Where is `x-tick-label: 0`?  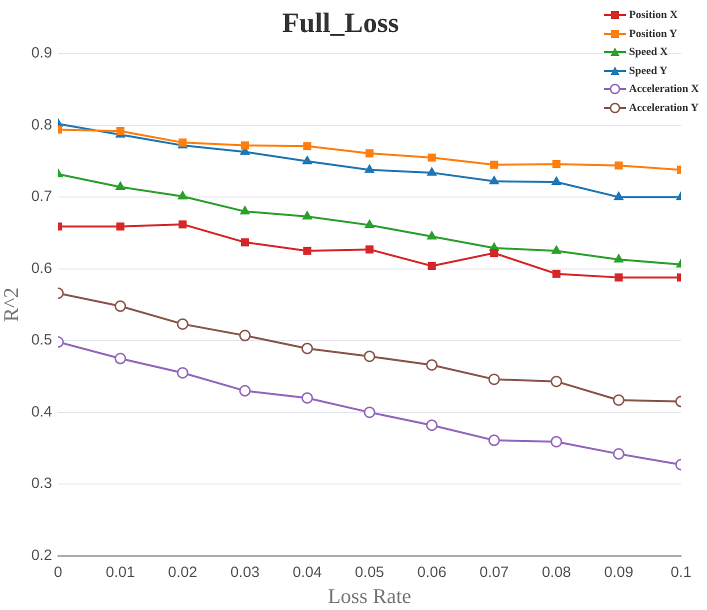
x-tick-label: 0 is located at coordinates (58, 572).